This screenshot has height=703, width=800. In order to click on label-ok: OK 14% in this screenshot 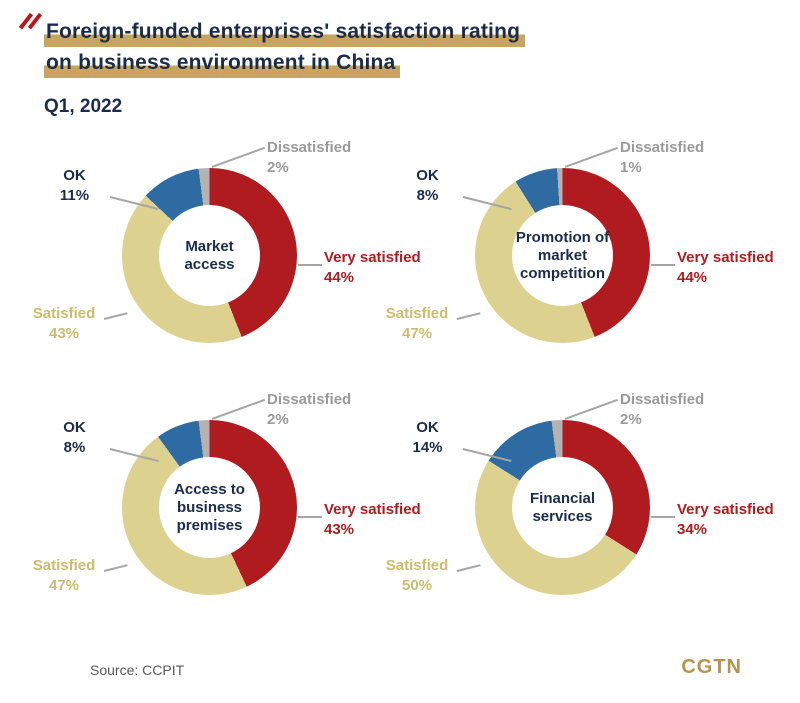, I will do `click(427, 437)`.